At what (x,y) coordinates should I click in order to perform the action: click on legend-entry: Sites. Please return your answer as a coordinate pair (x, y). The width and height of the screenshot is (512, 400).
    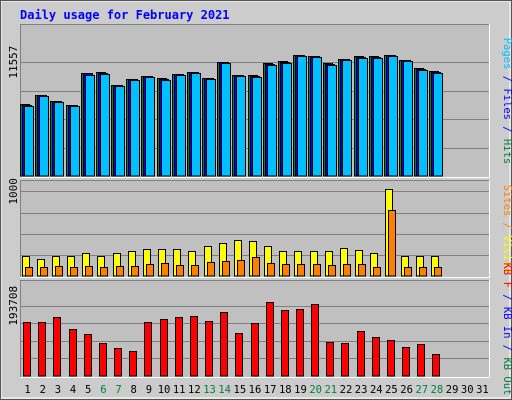
    Looking at the image, I should click on (506, 201).